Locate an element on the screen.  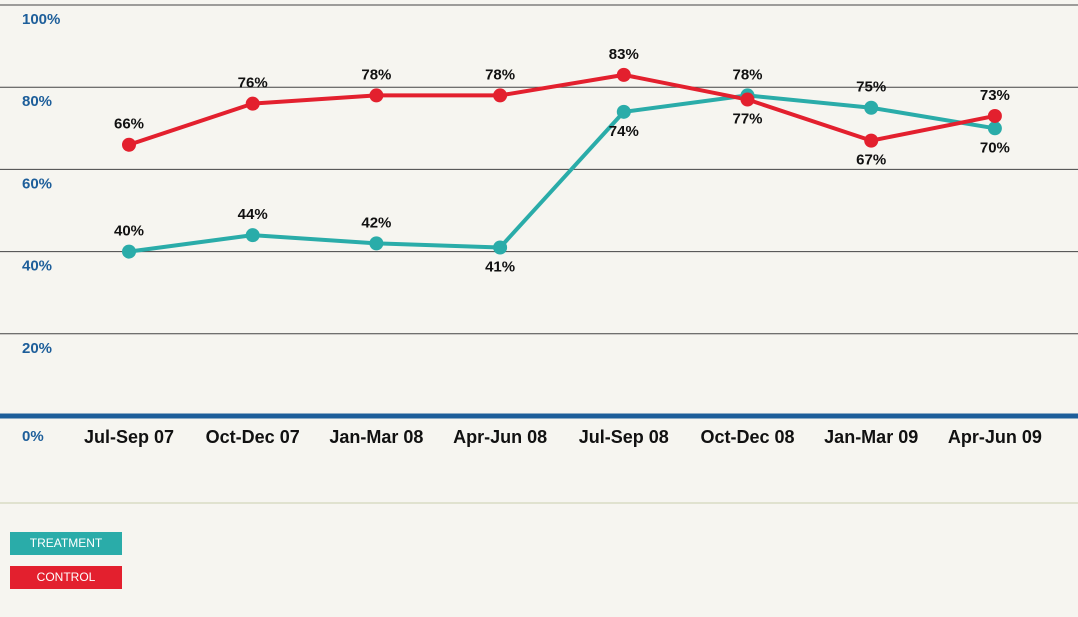
x-tick-label: Jul-Sep 08 is located at coordinates (624, 437).